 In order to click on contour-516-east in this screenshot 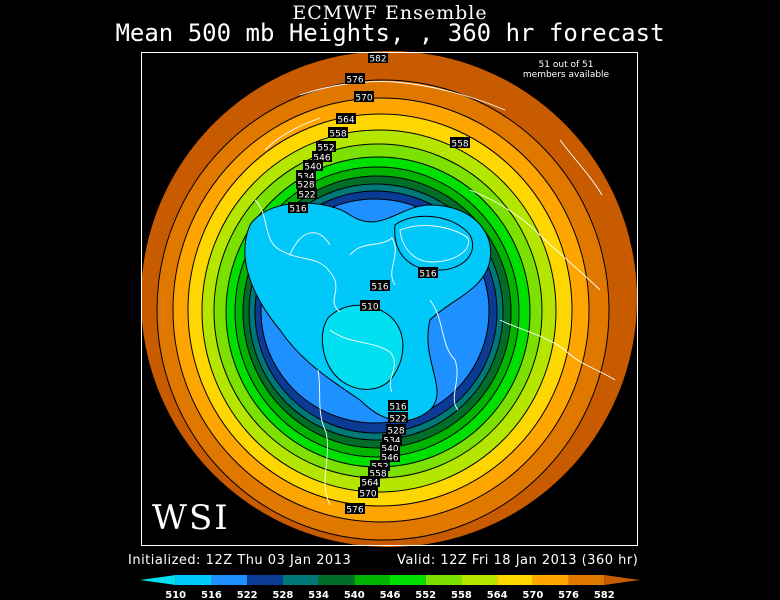, I will do `click(434, 243)`.